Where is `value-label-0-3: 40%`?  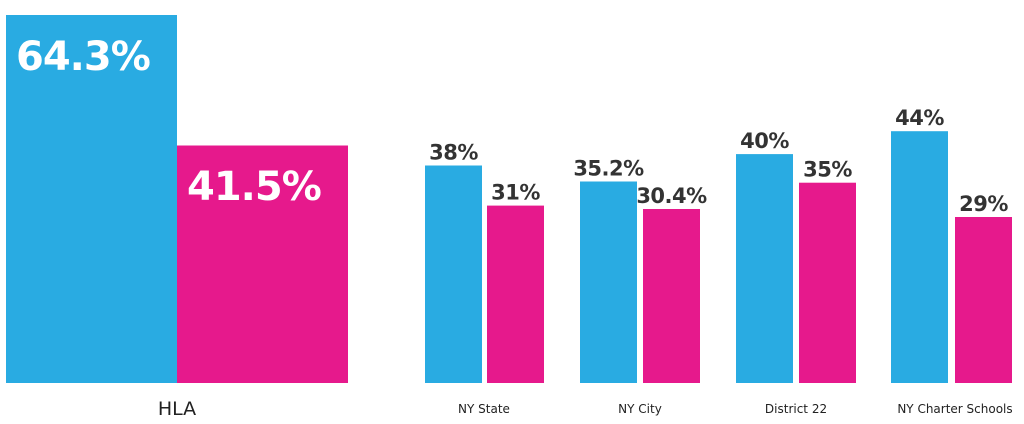 value-label-0-3: 40% is located at coordinates (764, 141).